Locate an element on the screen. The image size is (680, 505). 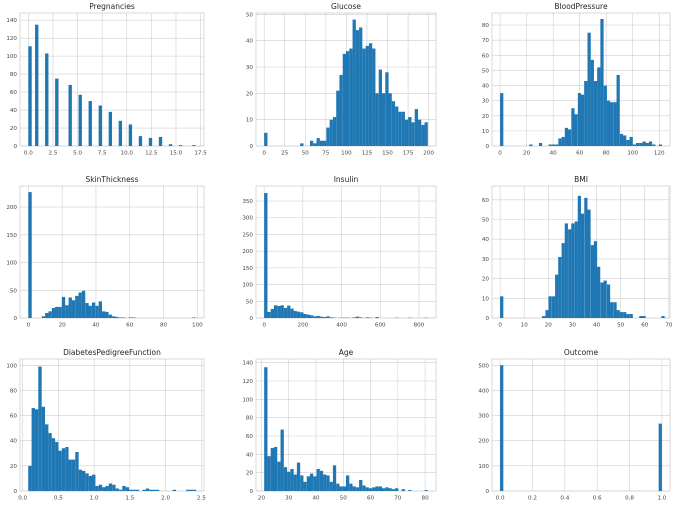
bmi-y-tick-label: 60 is located at coordinates (486, 201).